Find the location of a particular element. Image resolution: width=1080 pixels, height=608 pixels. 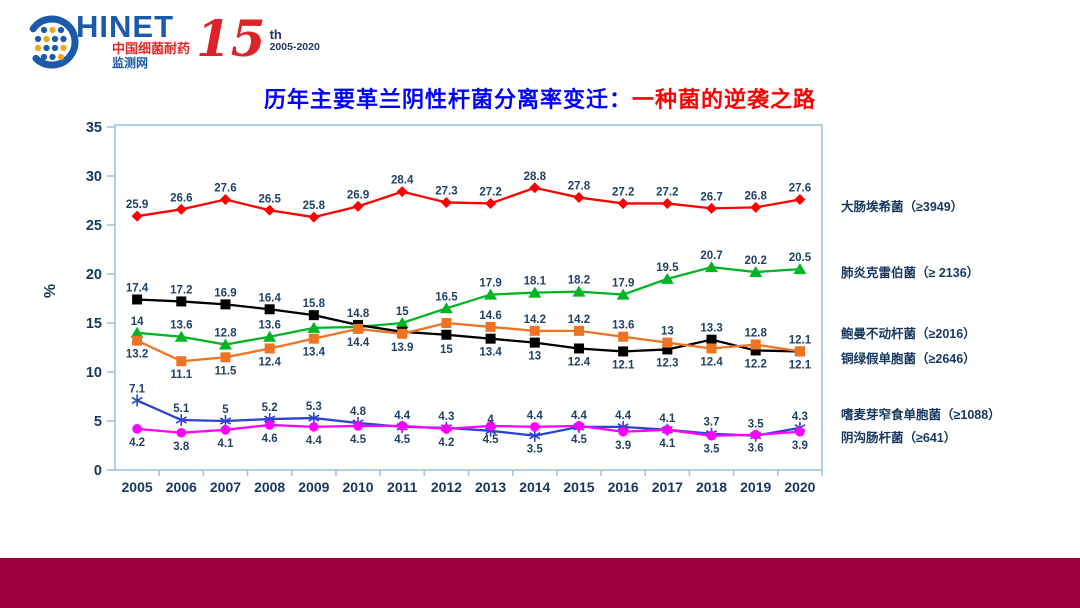

x-tick-label: 2012 is located at coordinates (446, 487).